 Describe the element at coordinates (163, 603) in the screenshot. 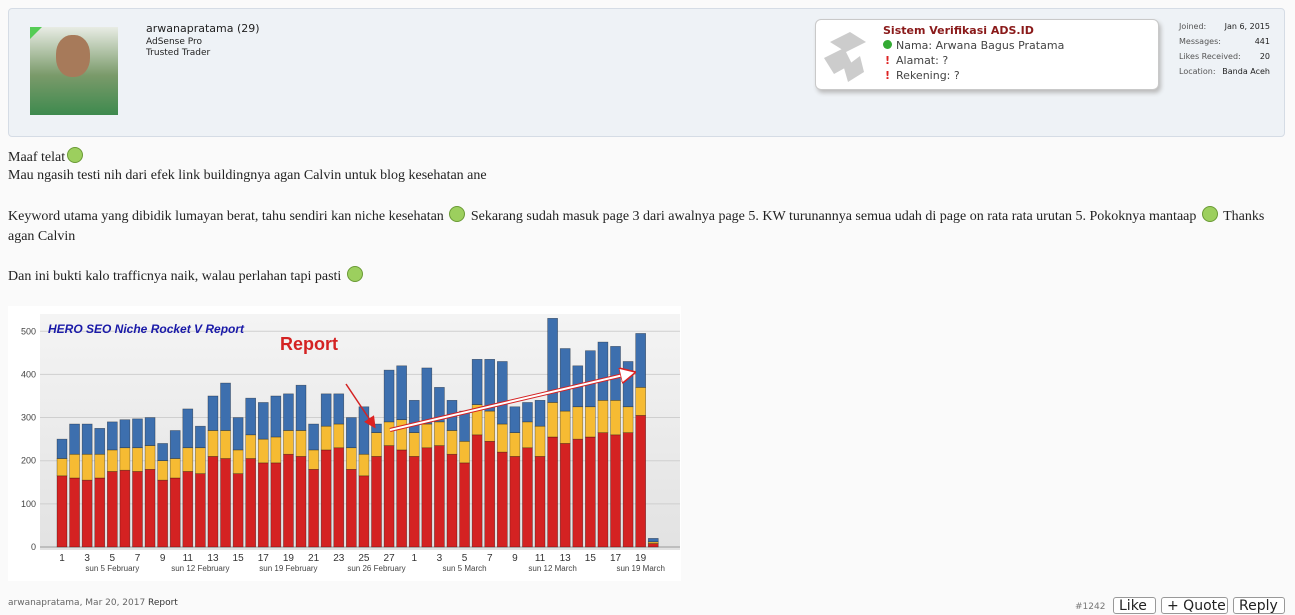

I see `report-link: Report` at that location.